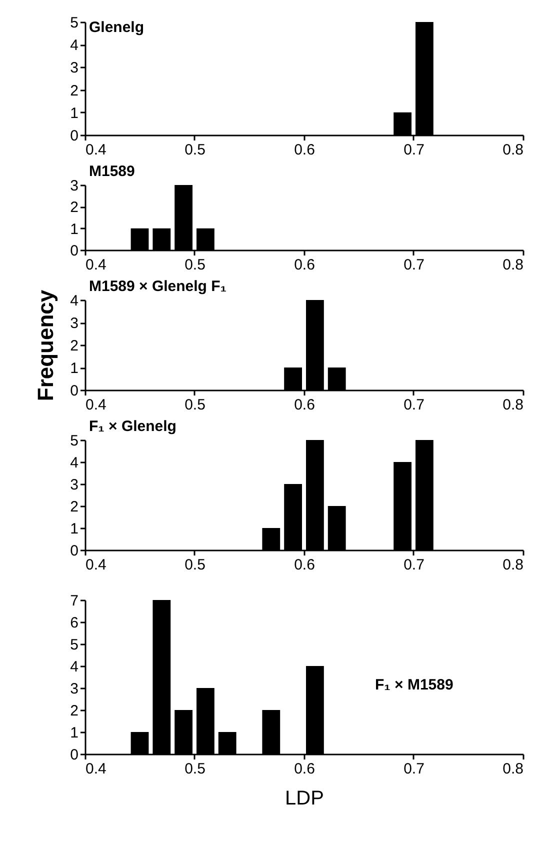 This screenshot has width=536, height=853. Describe the element at coordinates (45, 345) in the screenshot. I see `y-axis-title: Frequency` at that location.